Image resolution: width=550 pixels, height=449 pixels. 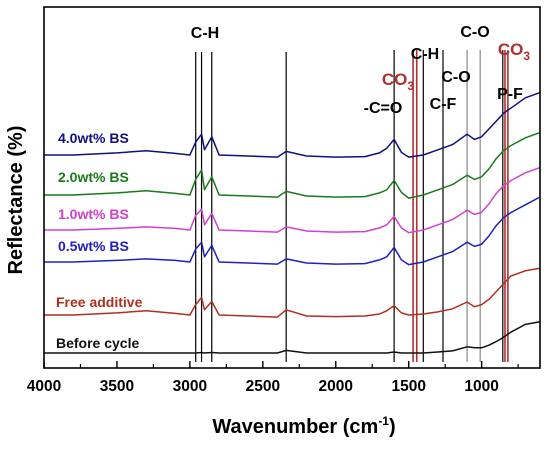 What do you see at coordinates (93, 214) in the screenshot?
I see `series-label-1-0wt-bs: 1.0wt% BS` at bounding box center [93, 214].